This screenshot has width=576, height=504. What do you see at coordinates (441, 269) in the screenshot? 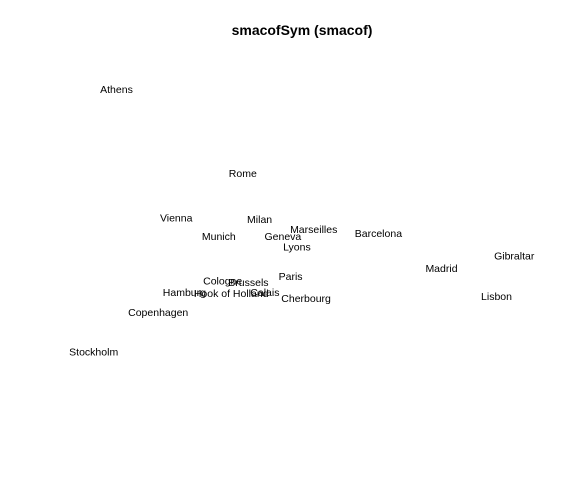
I see `city-label-madrid: Madrid` at bounding box center [441, 269].